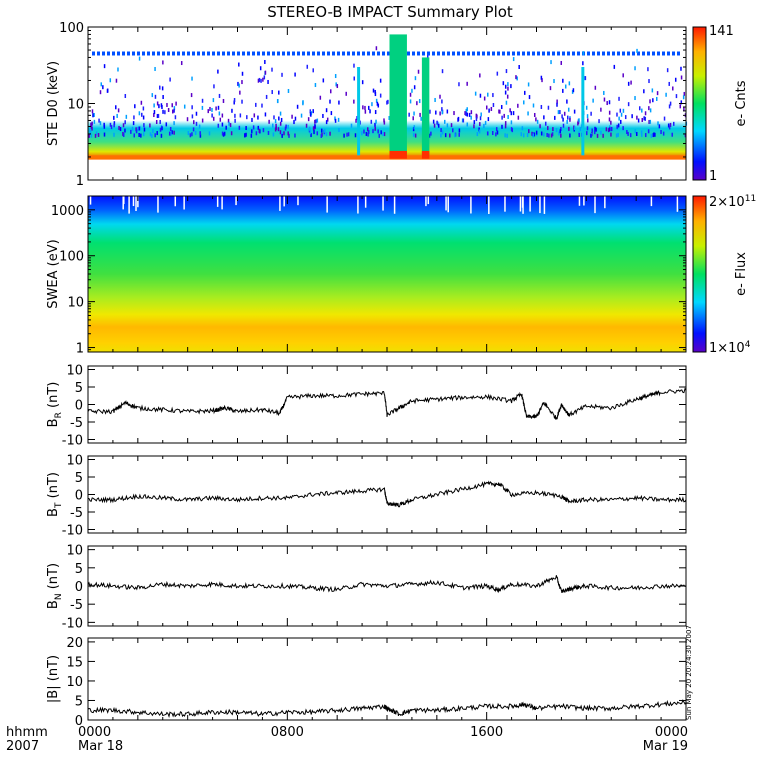 The width and height of the screenshot is (780, 780). I want to click on spectrogram-spike, so click(359, 111).